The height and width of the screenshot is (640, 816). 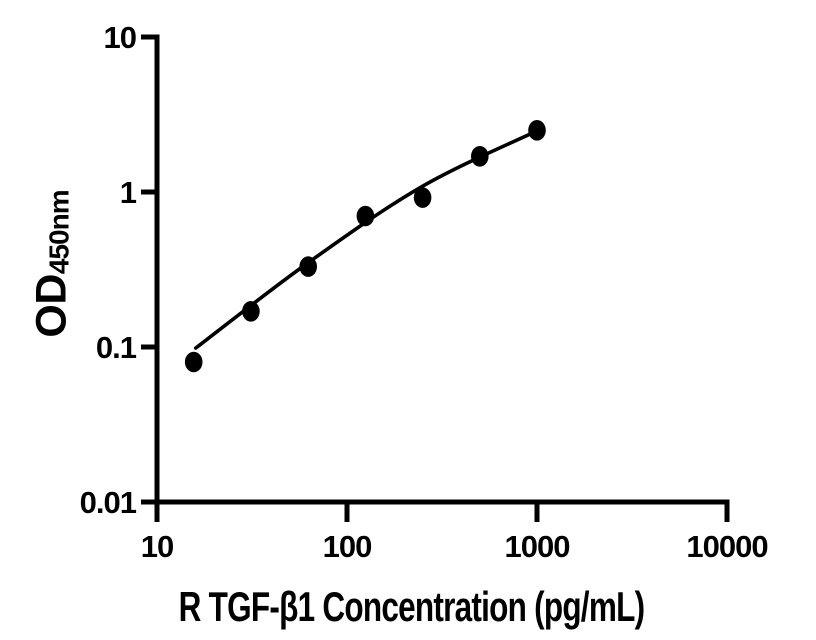 I want to click on x-tick-label: 10000, so click(x=726, y=546).